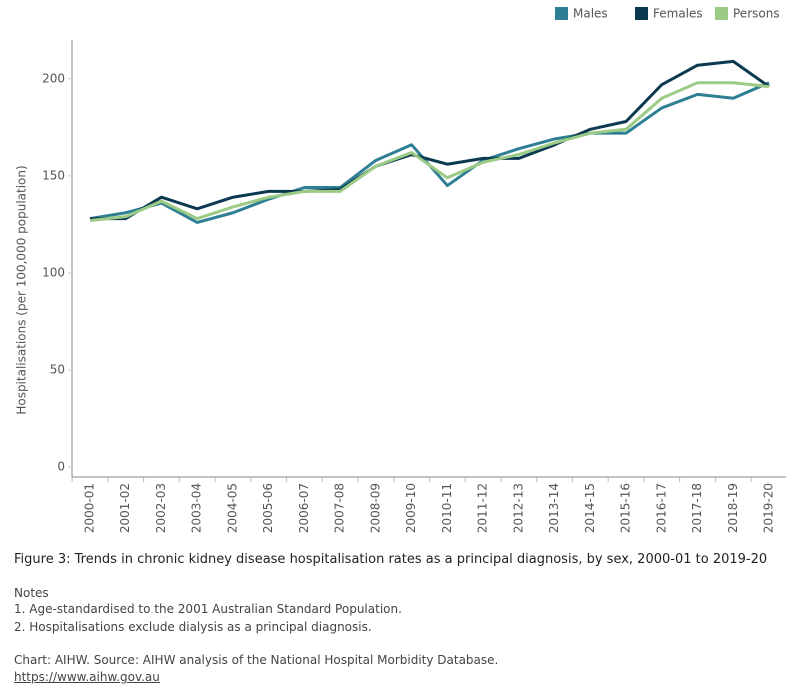  Describe the element at coordinates (53, 78) in the screenshot. I see `y-tick-label: 200` at that location.